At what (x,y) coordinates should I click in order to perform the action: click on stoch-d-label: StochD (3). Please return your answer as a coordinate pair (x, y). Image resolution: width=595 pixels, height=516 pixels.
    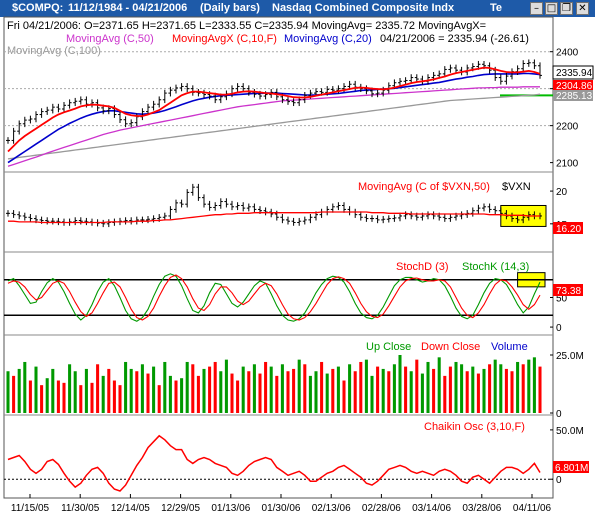
    Looking at the image, I should click on (422, 267).